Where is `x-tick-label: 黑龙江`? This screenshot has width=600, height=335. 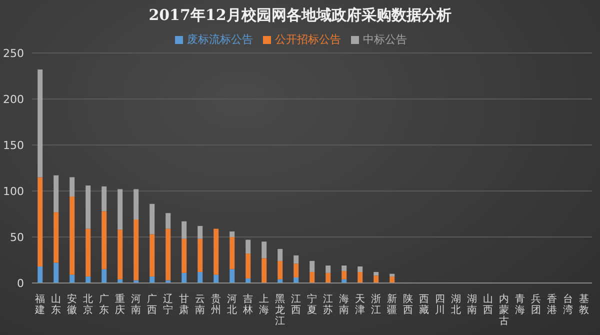 x-tick-label: 黑龙江 is located at coordinates (280, 310).